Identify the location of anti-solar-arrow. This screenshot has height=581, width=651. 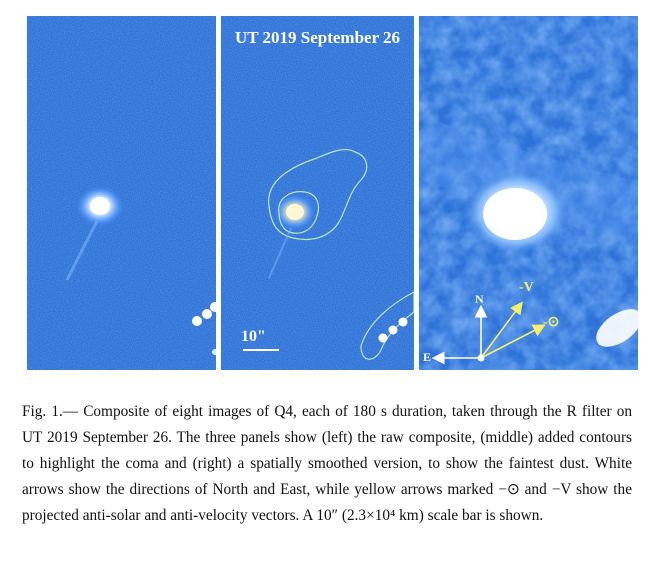
(513, 341).